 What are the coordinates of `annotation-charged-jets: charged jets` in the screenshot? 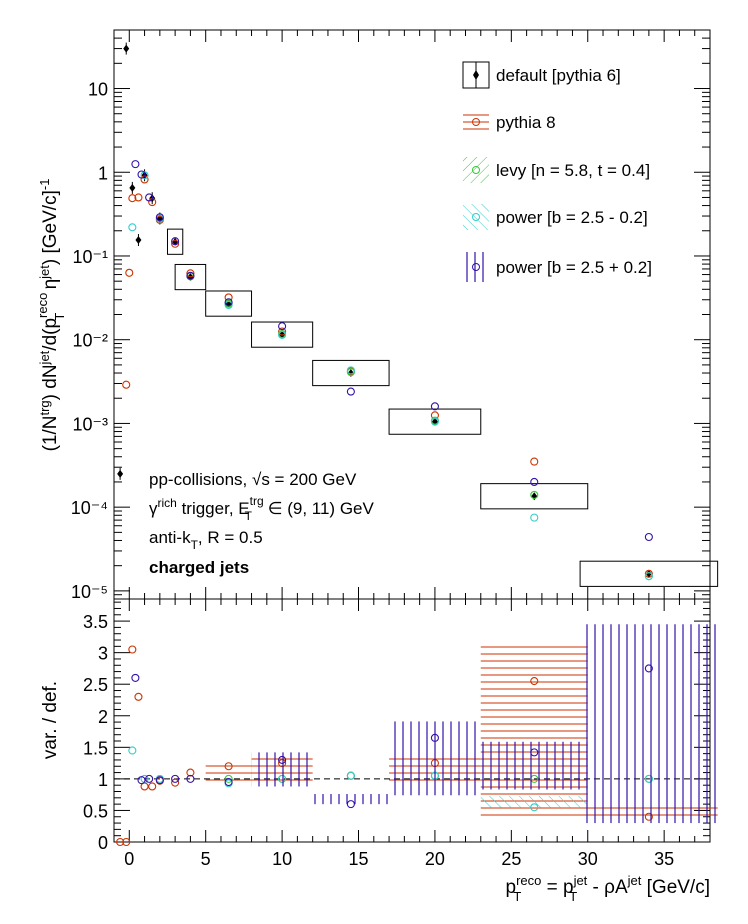 It's located at (199, 567).